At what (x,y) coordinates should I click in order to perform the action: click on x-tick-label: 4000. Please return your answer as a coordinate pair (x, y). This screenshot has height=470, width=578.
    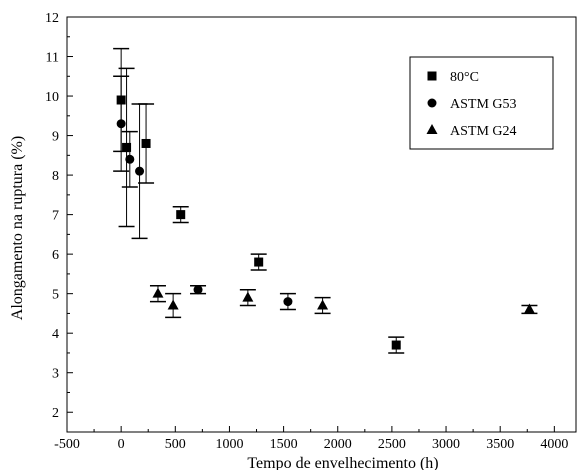
    Looking at the image, I should click on (554, 444).